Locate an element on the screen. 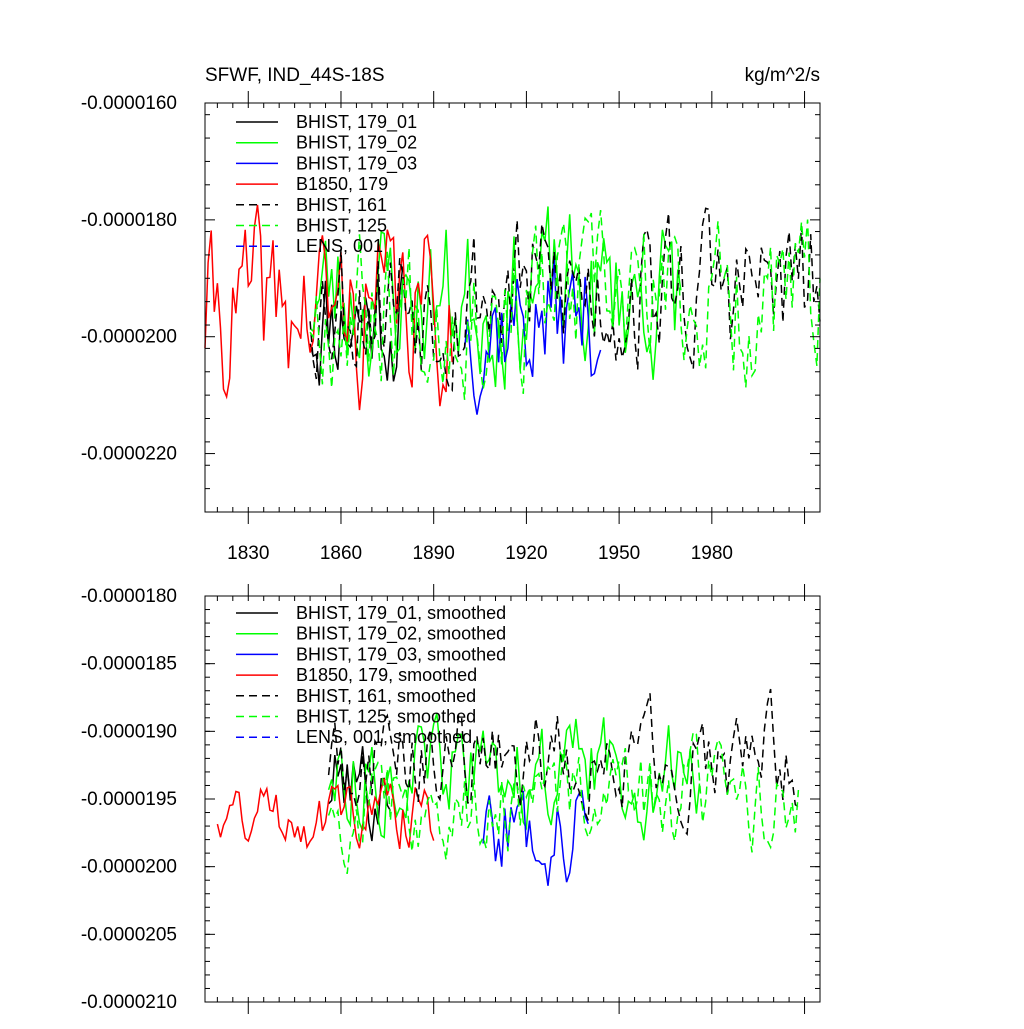  chart-title: SFWF, IND_44S-18S is located at coordinates (295, 75).